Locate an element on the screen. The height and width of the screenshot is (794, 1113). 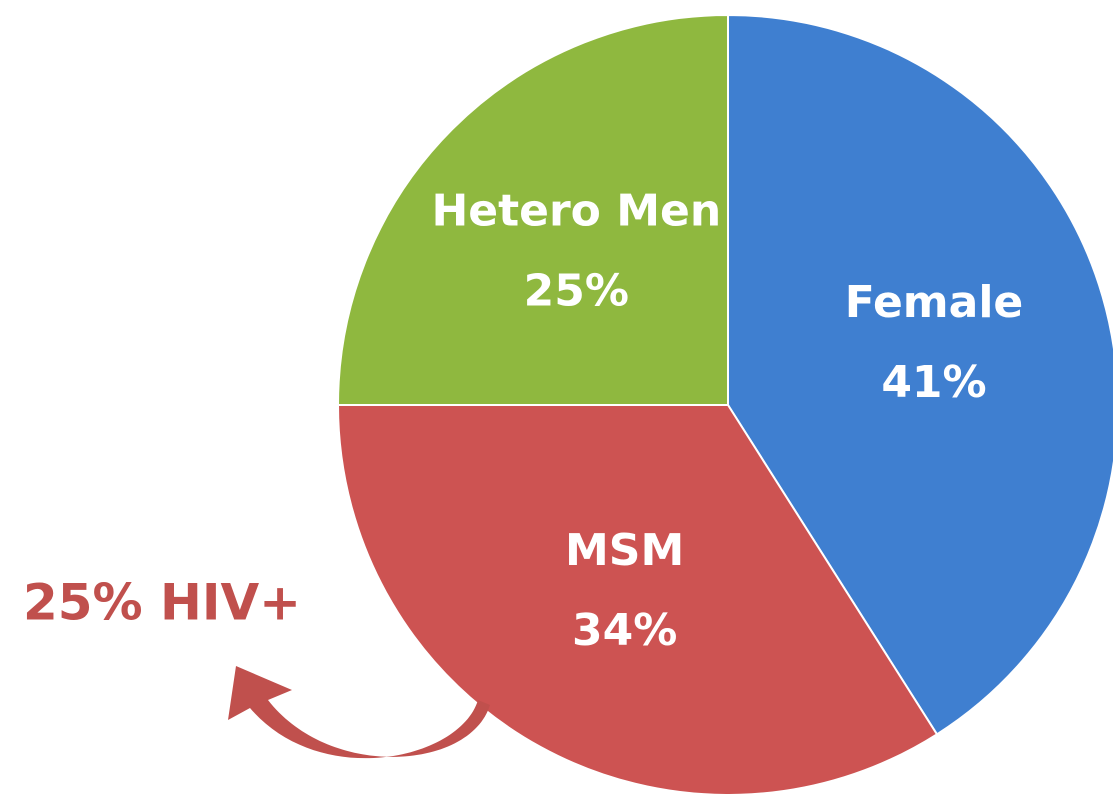
slice-category: Hetero Men is located at coordinates (576, 210).